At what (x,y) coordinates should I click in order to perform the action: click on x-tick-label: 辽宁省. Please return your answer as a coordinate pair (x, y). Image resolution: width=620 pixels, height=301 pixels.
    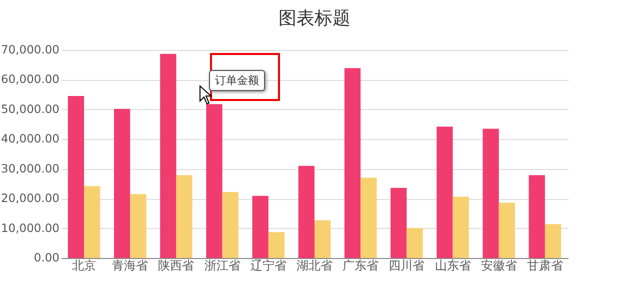
    Looking at the image, I should click on (268, 265).